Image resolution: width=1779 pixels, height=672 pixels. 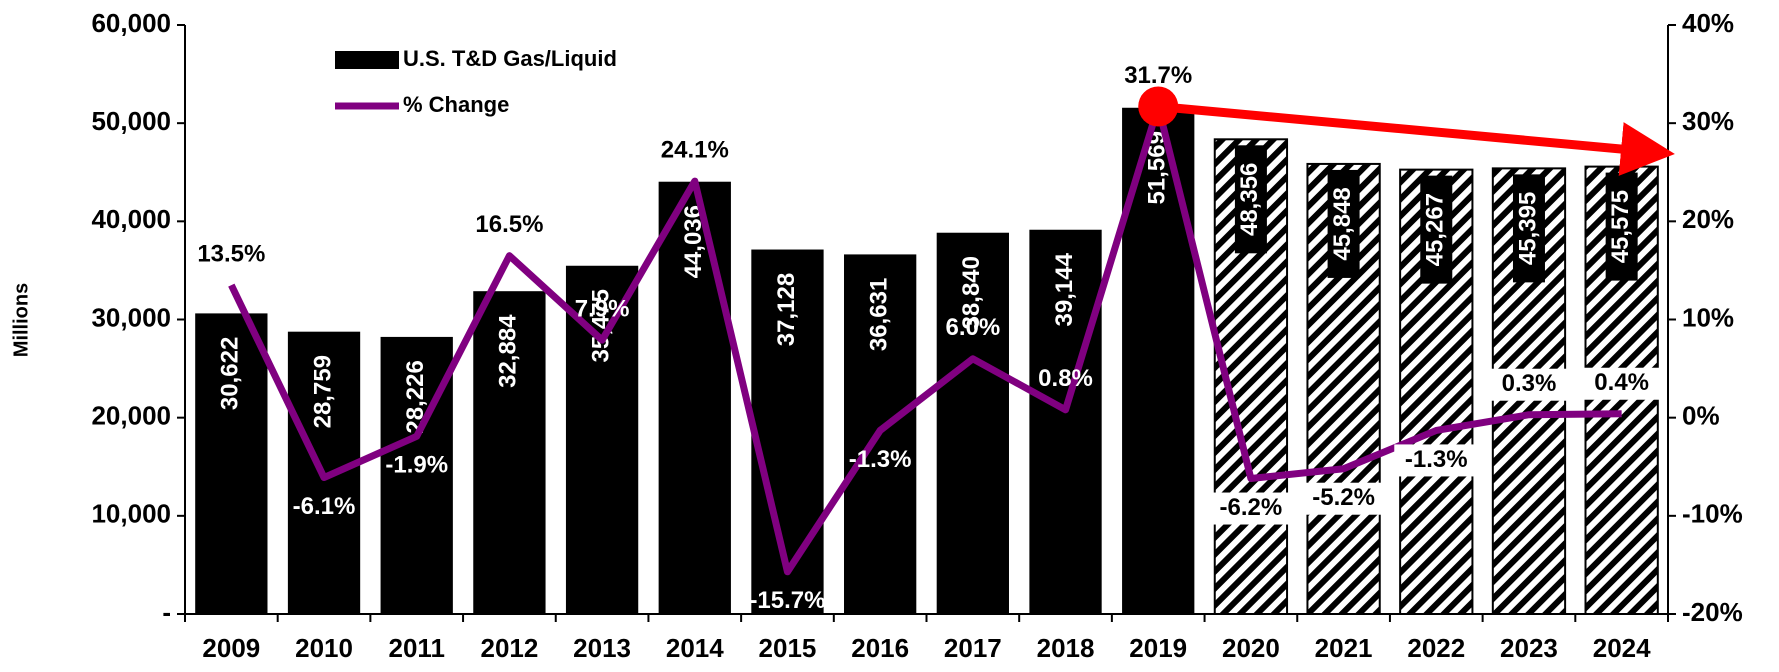 What do you see at coordinates (1344, 648) in the screenshot?
I see `x-tick-label: 2021` at bounding box center [1344, 648].